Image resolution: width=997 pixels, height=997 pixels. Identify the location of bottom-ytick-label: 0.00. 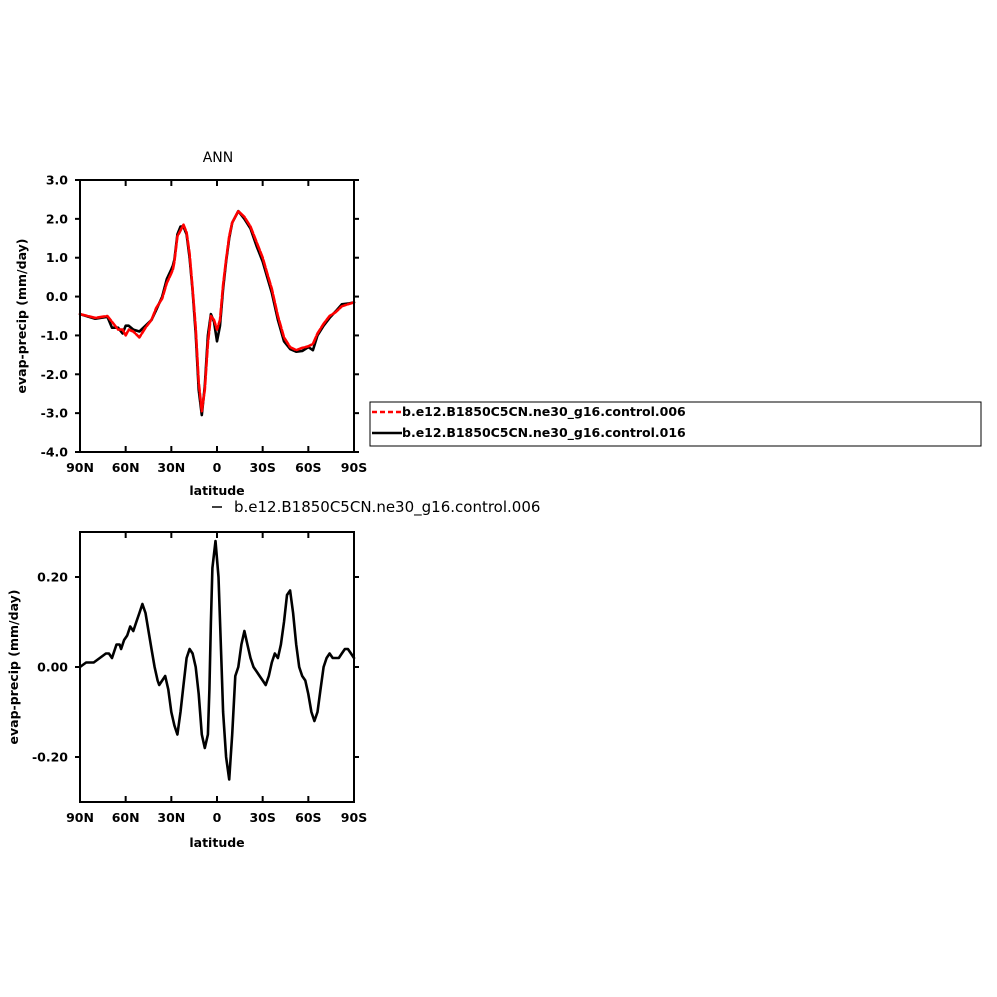
(52, 667).